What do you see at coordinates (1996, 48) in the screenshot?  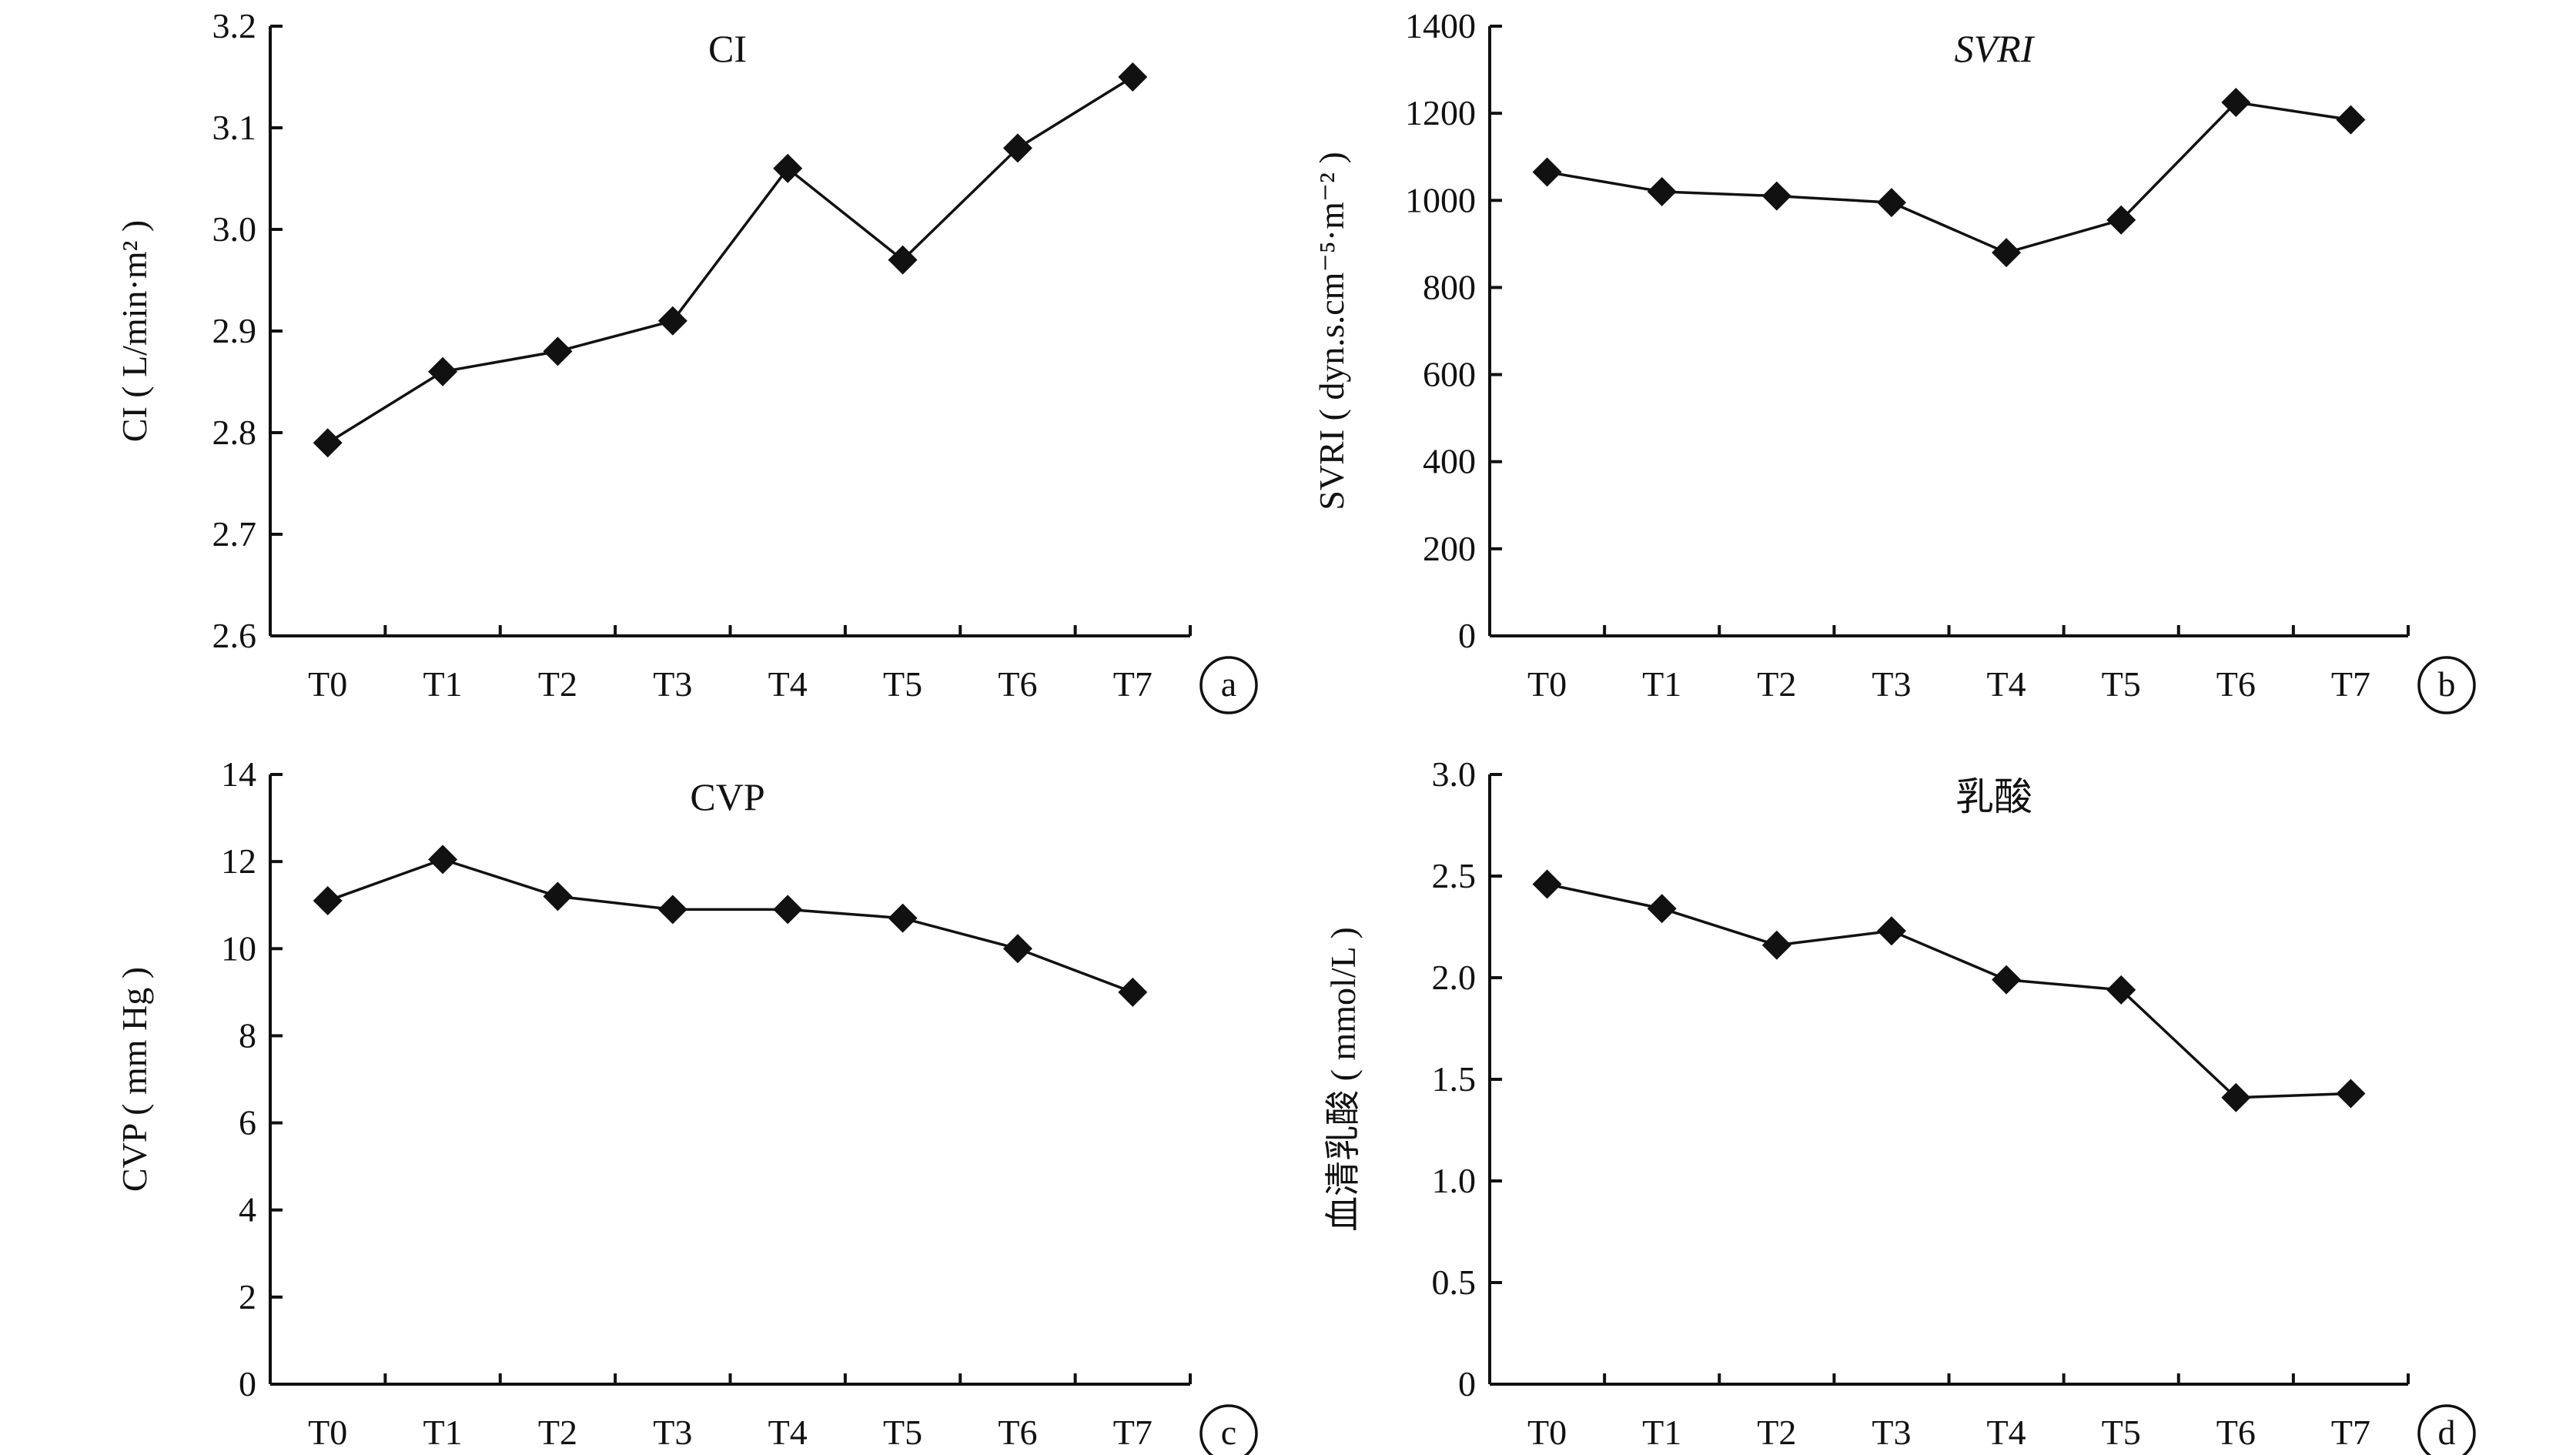 I see `chart-title: SVRI` at bounding box center [1996, 48].